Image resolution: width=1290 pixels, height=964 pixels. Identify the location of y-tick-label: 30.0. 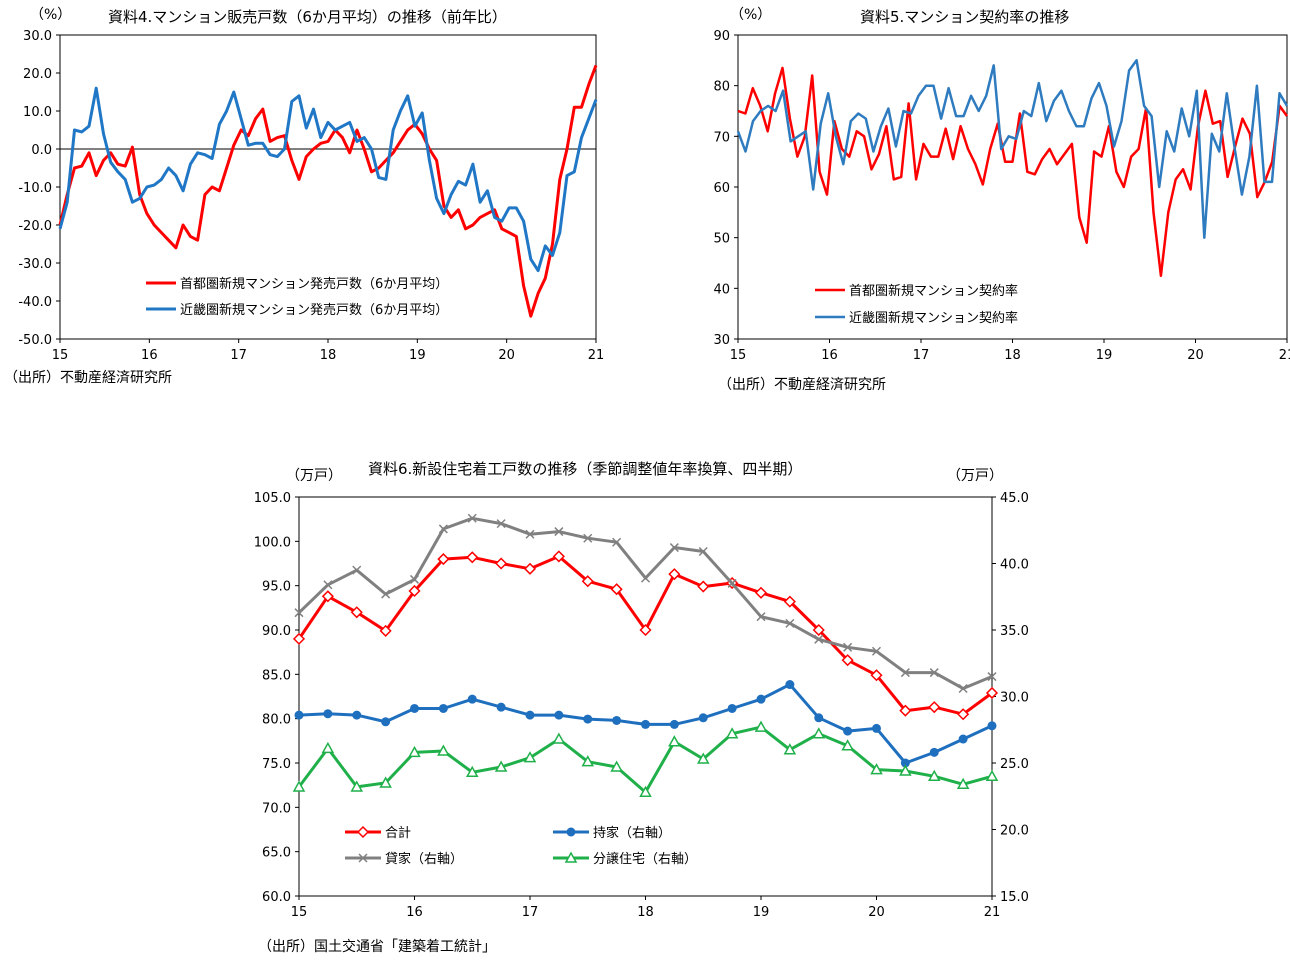
(37, 36).